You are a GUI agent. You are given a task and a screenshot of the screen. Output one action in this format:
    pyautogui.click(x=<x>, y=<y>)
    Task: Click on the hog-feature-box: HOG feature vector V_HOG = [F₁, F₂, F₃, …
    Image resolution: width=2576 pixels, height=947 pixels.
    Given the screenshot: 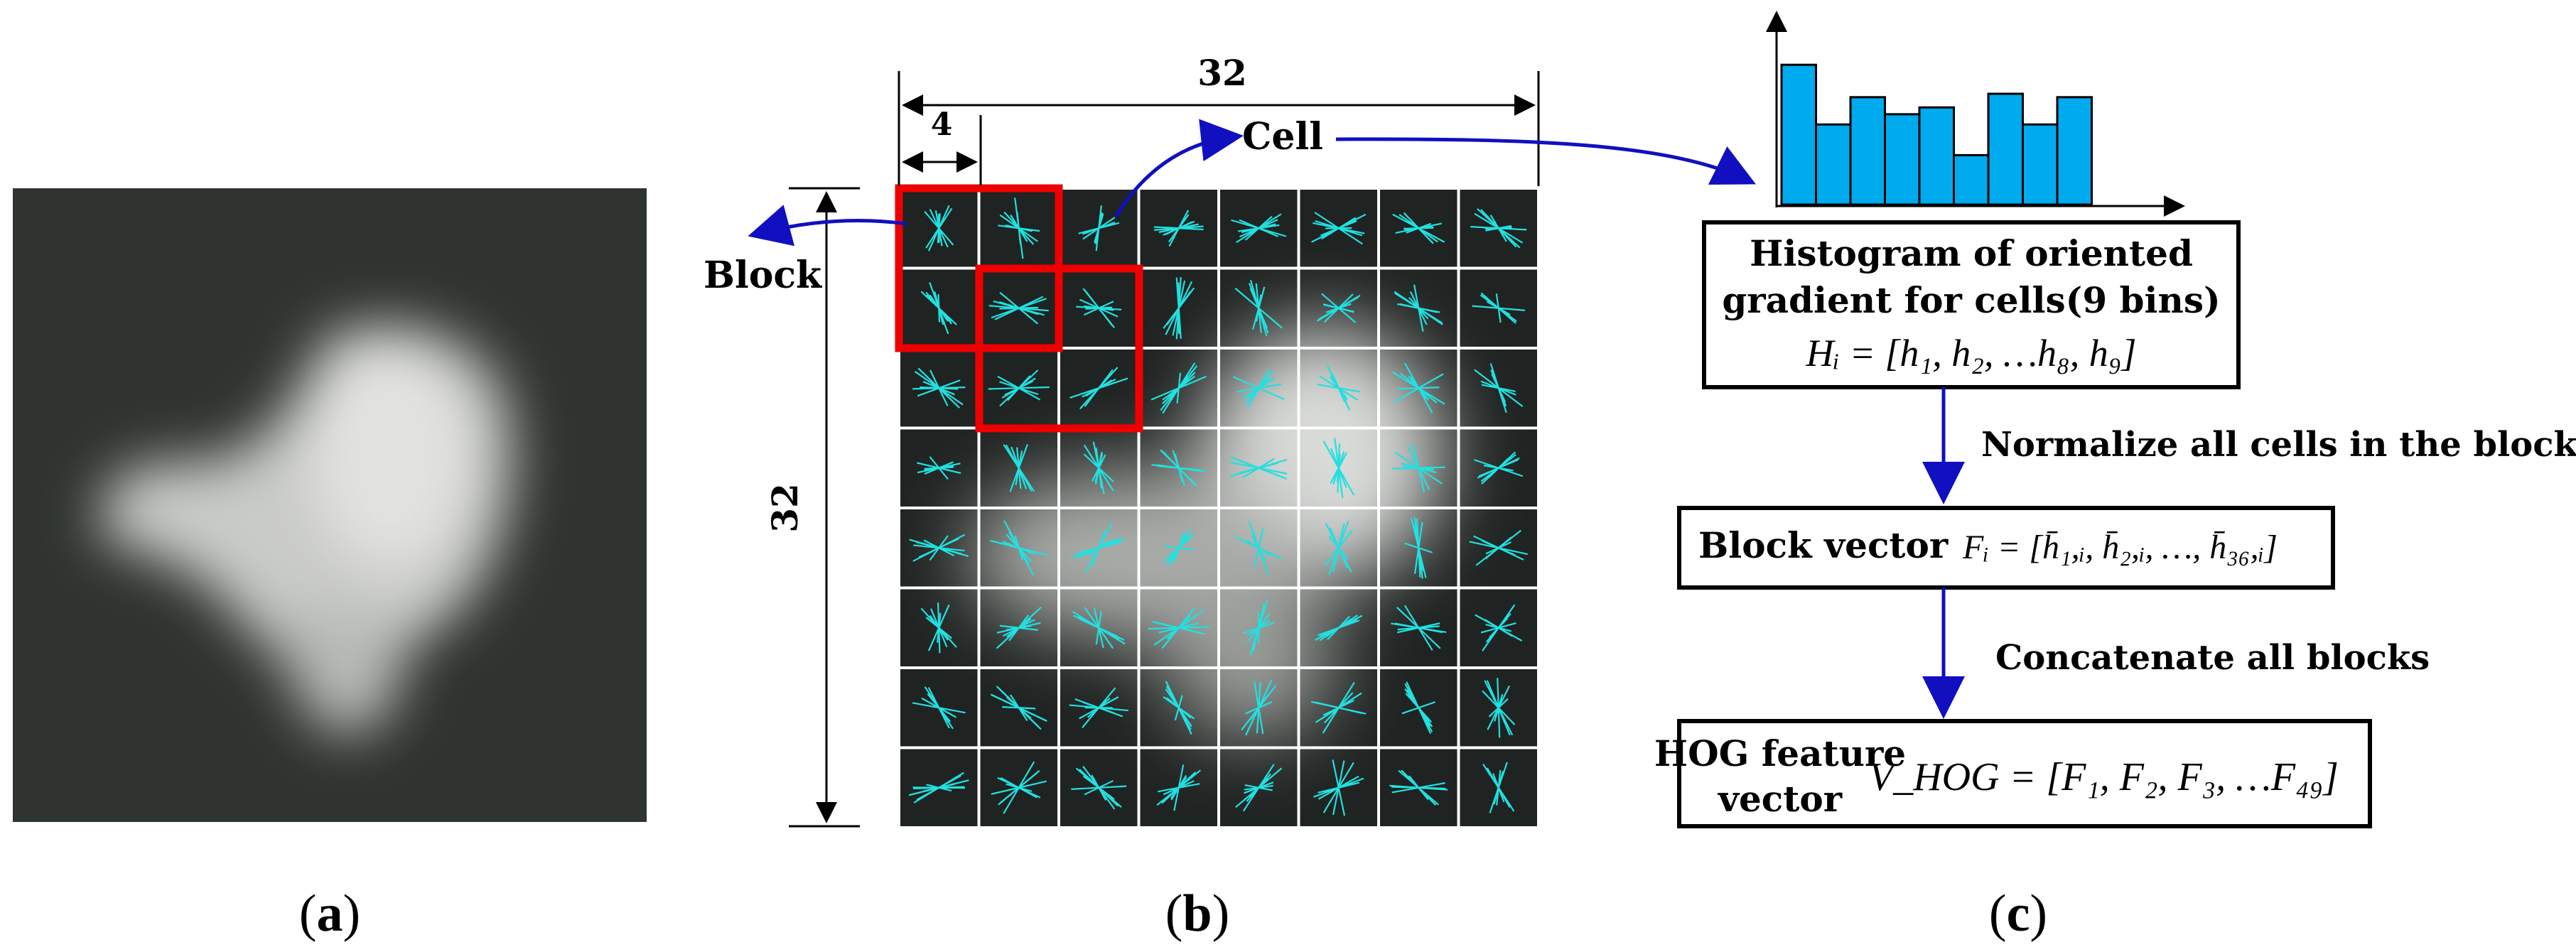 What is the action you would take?
    pyautogui.click(x=2013, y=773)
    